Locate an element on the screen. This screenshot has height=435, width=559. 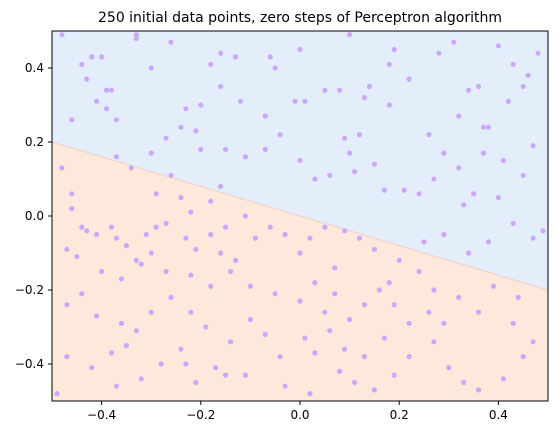
x-tick-label: −0.4 is located at coordinates (101, 415).